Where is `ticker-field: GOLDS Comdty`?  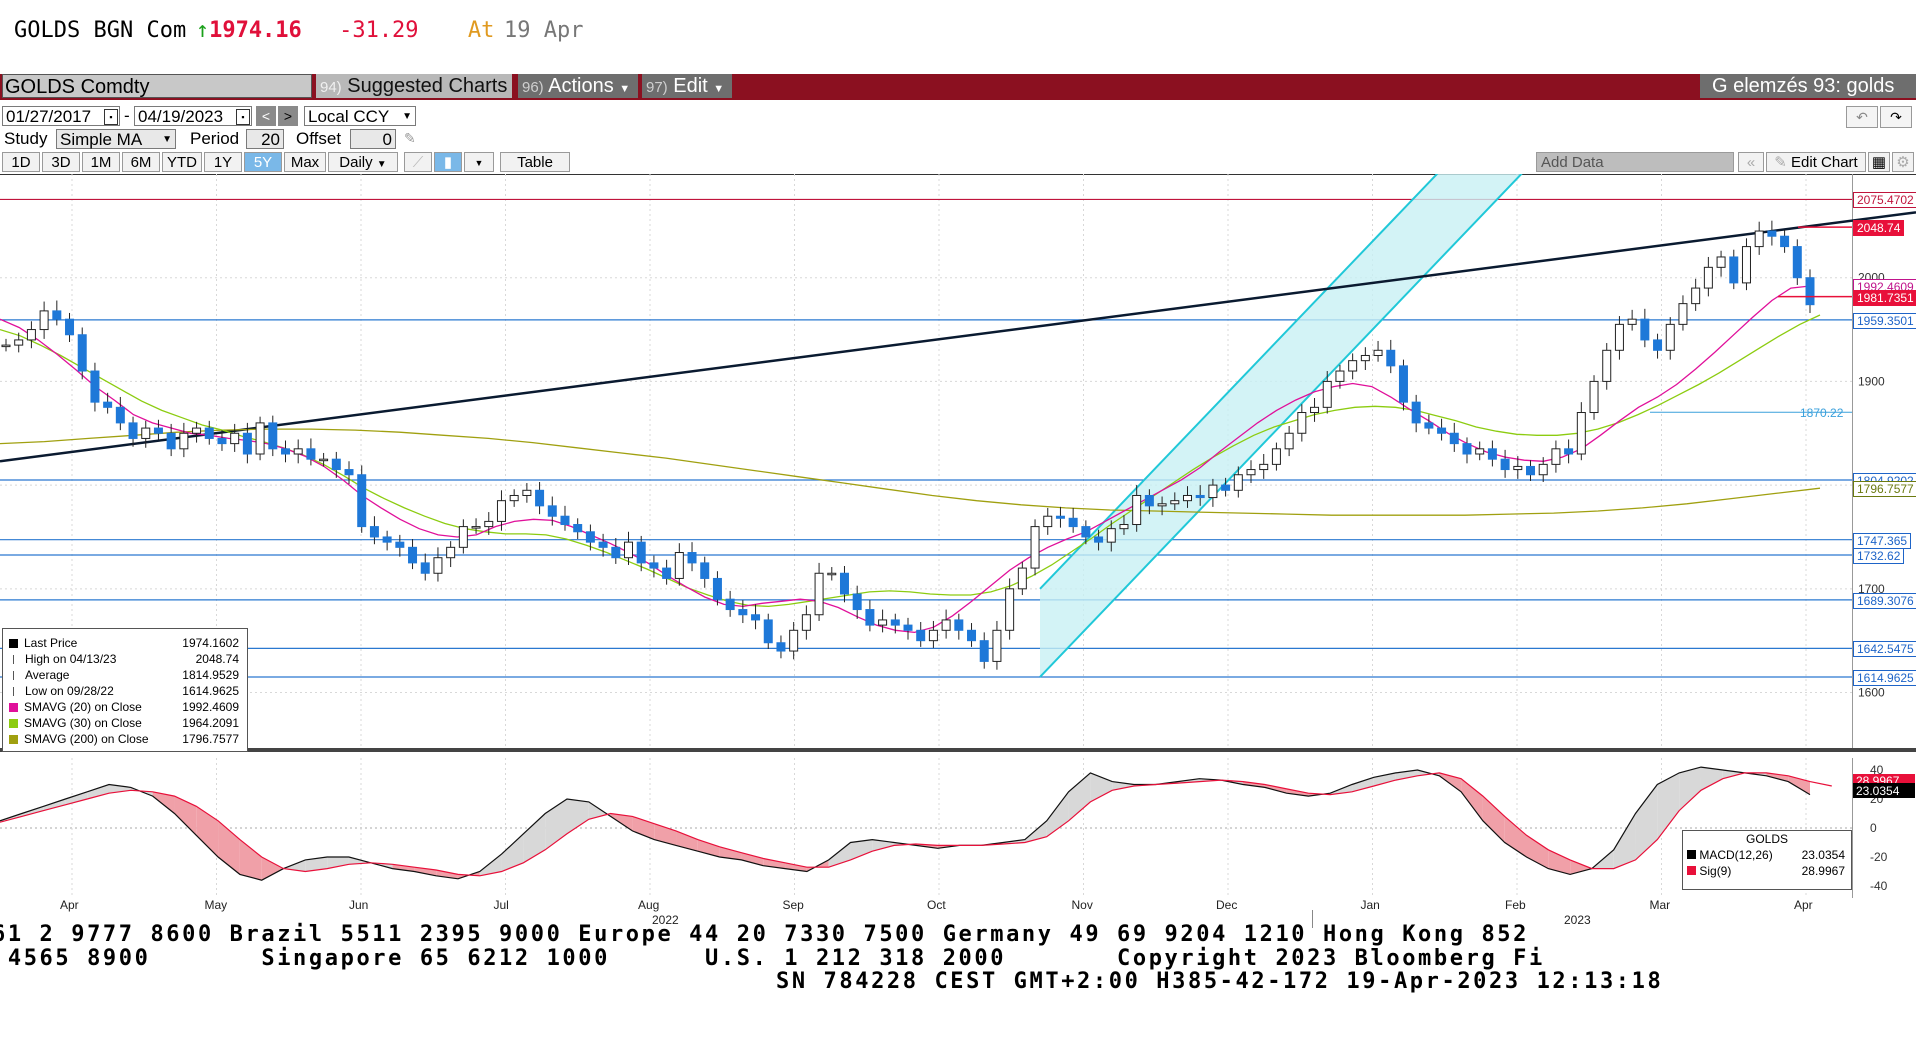
ticker-field: GOLDS Comdty is located at coordinates (157, 86).